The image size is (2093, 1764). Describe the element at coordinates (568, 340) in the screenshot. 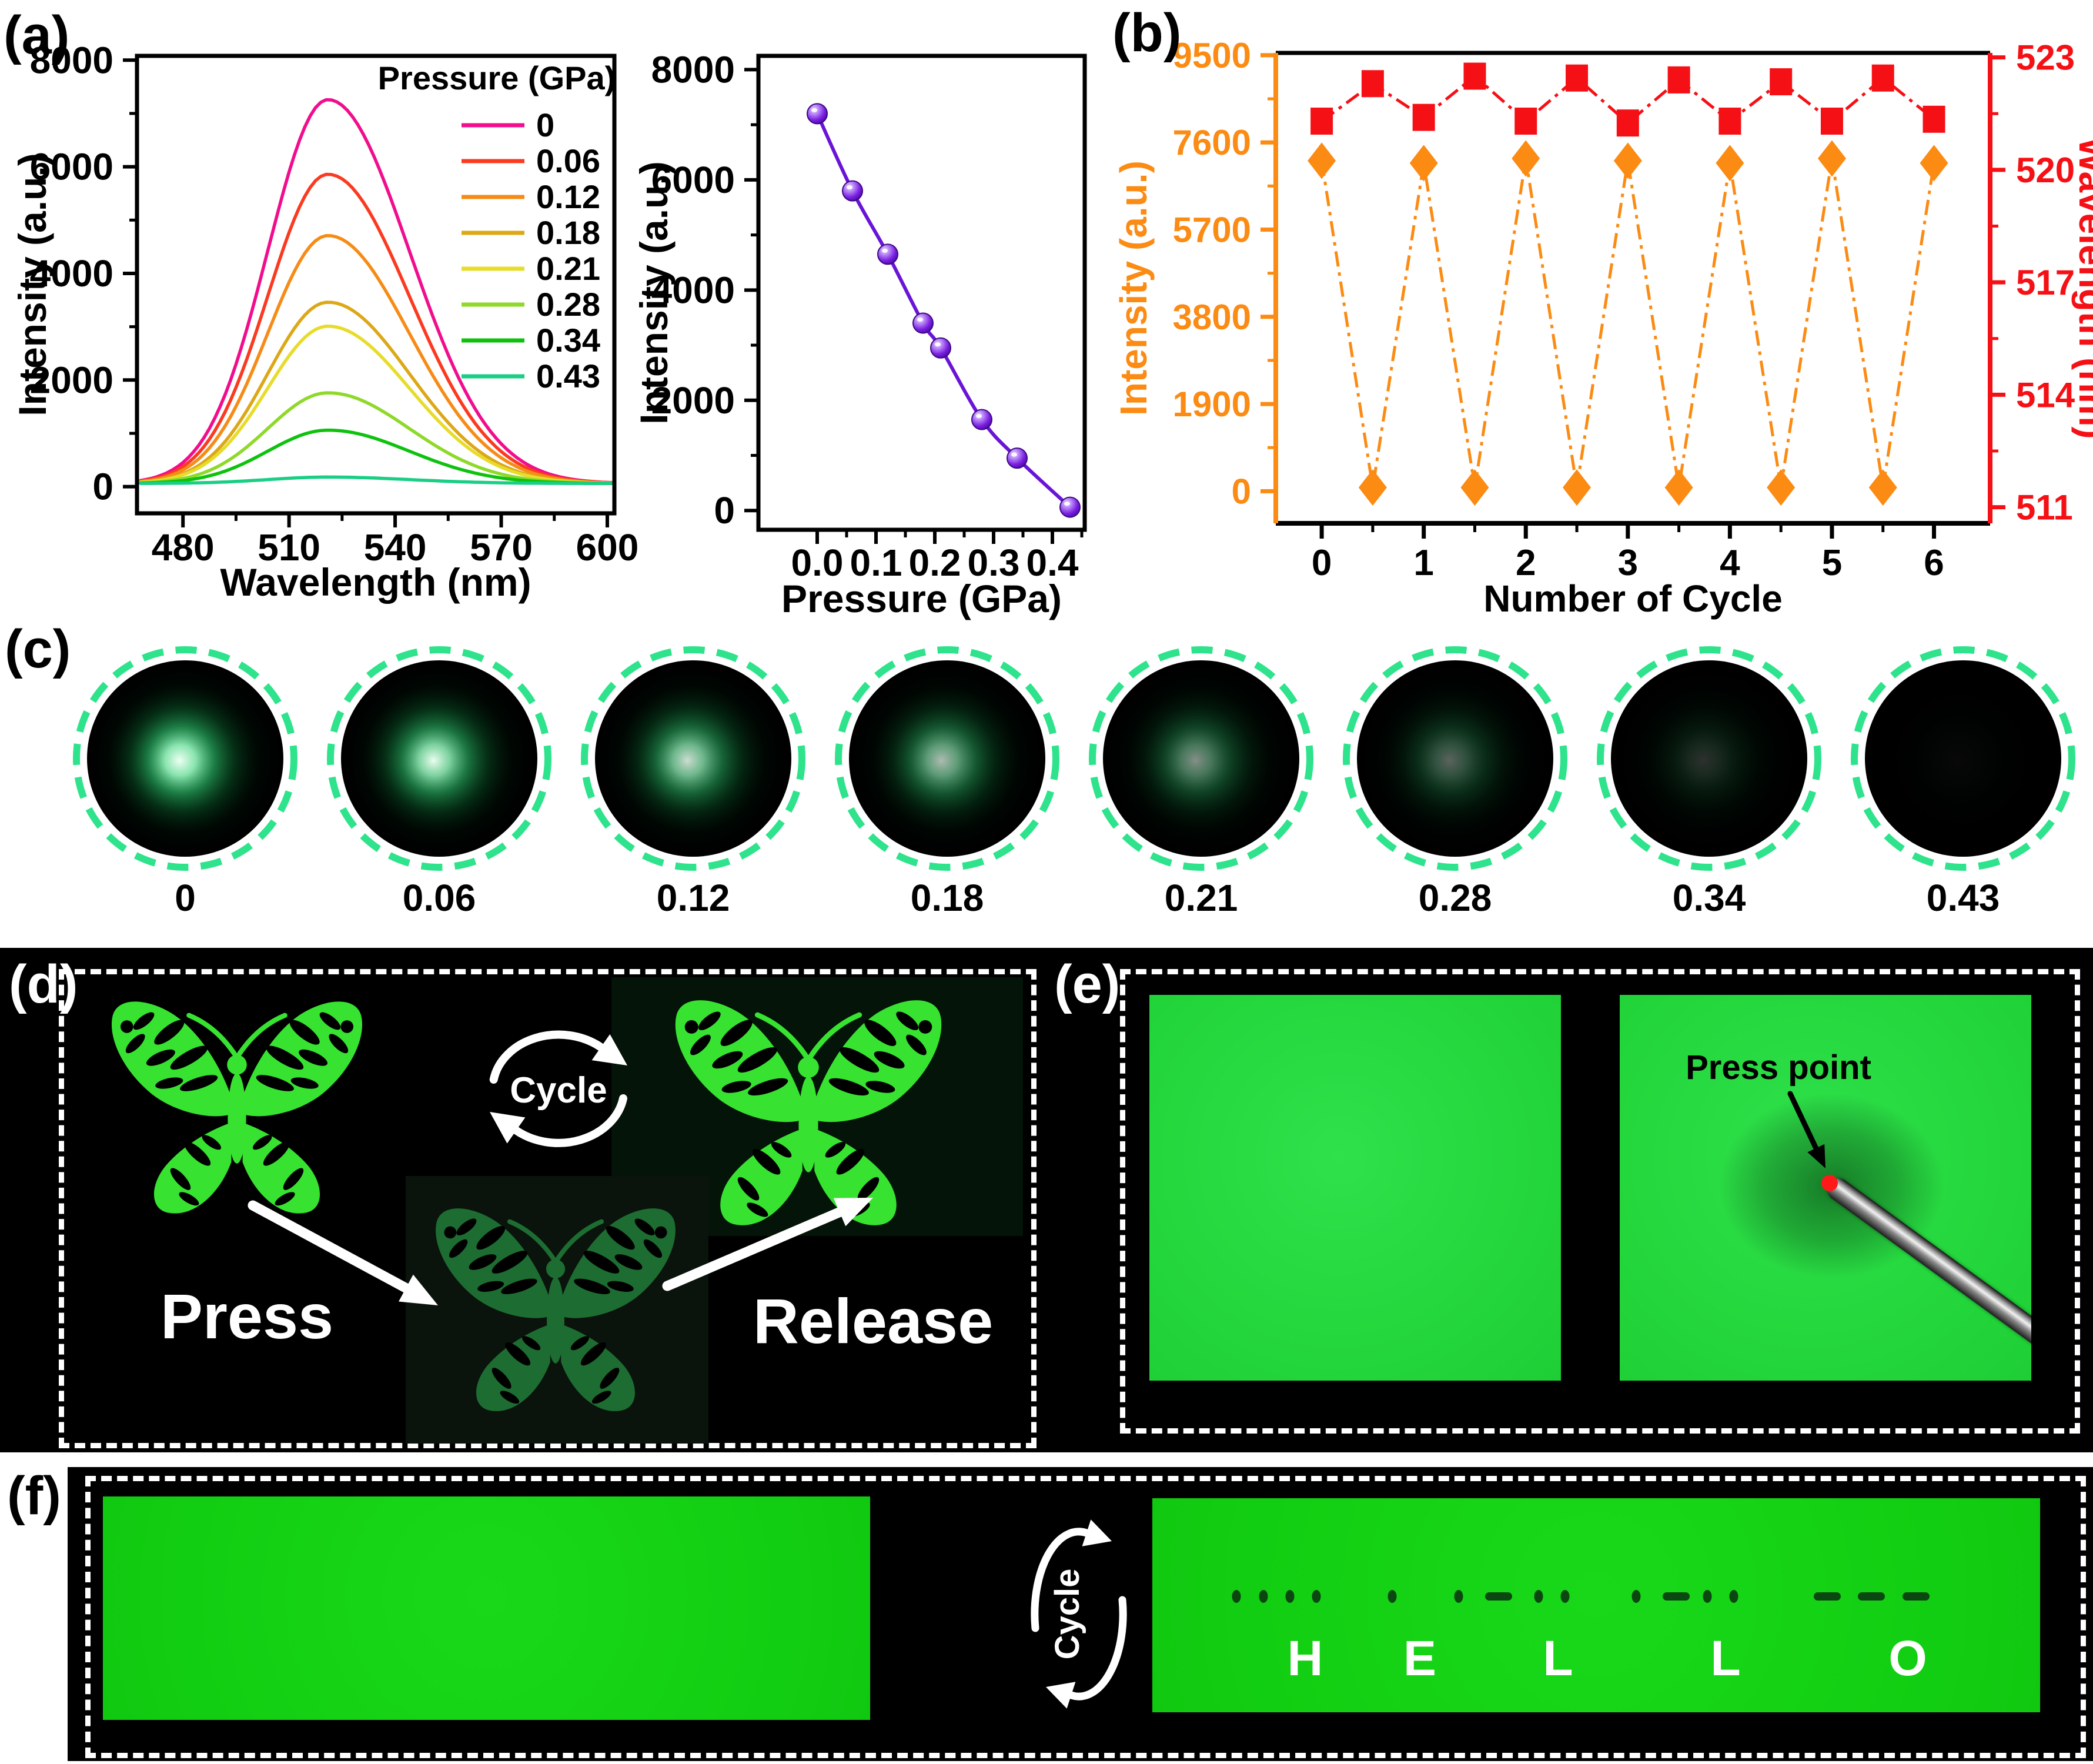

I see `legend-entry-label: 0.34` at that location.